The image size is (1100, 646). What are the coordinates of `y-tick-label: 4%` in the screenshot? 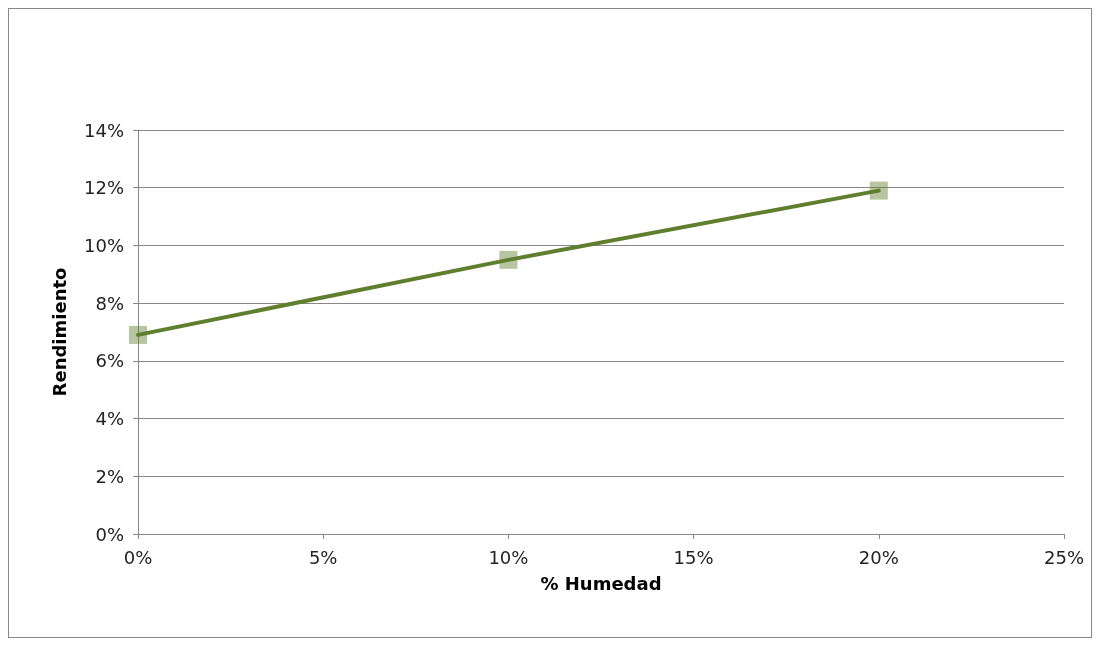 It's located at (109, 419).